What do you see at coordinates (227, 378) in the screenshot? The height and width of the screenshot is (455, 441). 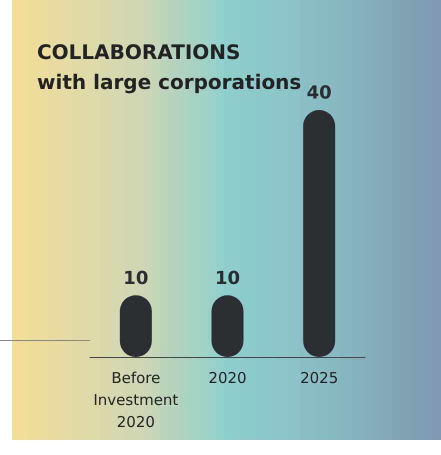 I see `x-tick-label: 2020` at bounding box center [227, 378].